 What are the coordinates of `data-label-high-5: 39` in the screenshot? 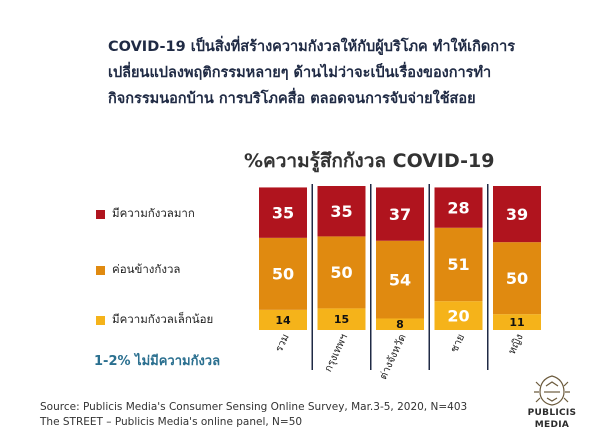 It's located at (517, 214).